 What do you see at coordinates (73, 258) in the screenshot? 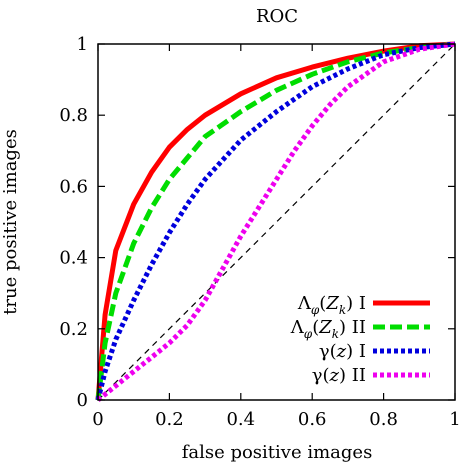
I see `y-tick-label: 0.4` at bounding box center [73, 258].